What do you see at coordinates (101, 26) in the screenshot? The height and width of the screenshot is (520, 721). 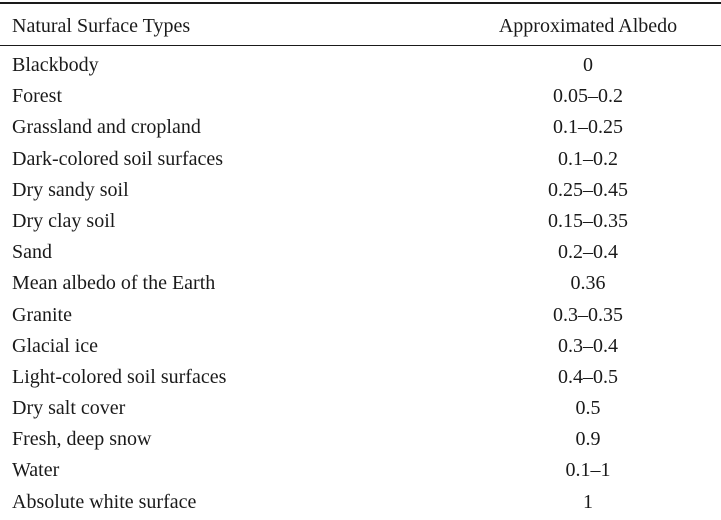 I see `header-surface-types: Natural Surface Types` at bounding box center [101, 26].